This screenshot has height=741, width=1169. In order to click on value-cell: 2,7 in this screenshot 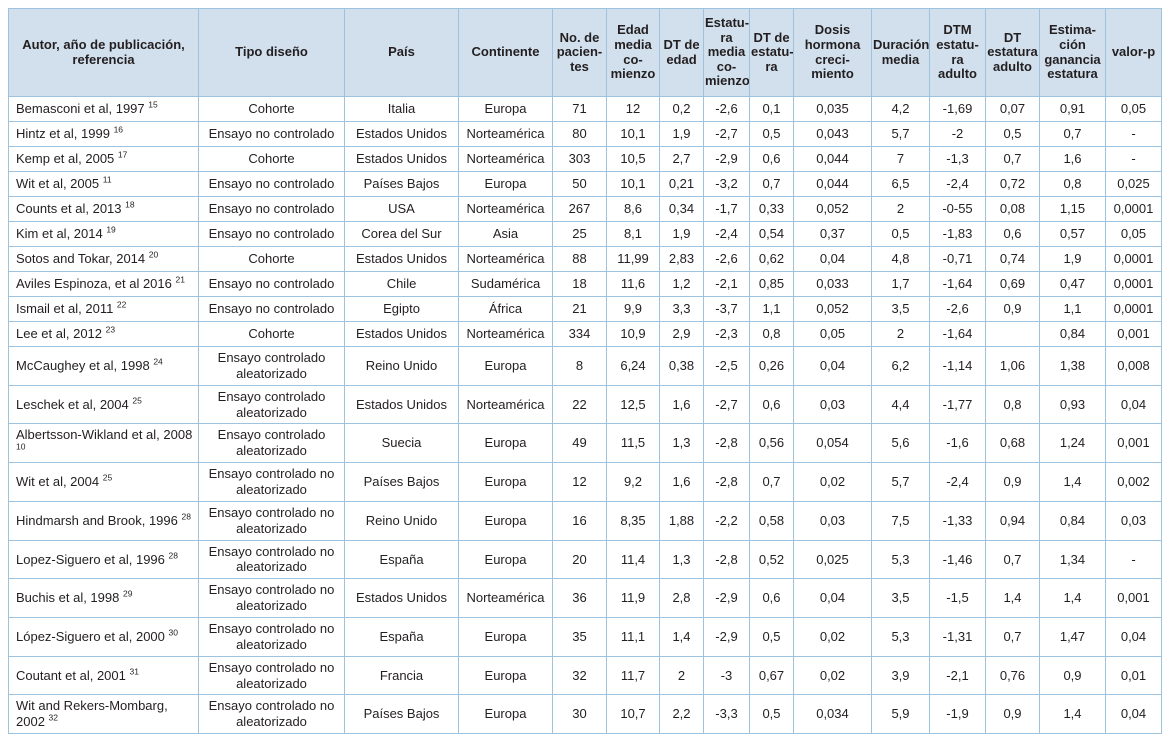, I will do `click(681, 159)`.